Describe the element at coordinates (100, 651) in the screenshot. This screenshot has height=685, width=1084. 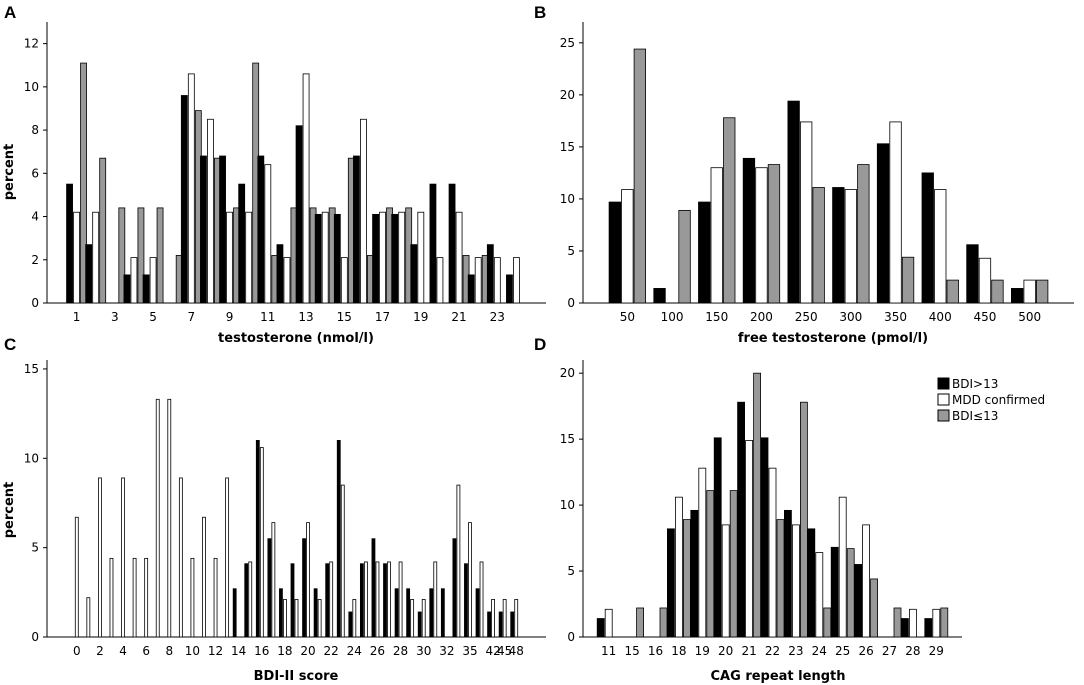
I see `panel-c-x-tick-label: 2` at that location.